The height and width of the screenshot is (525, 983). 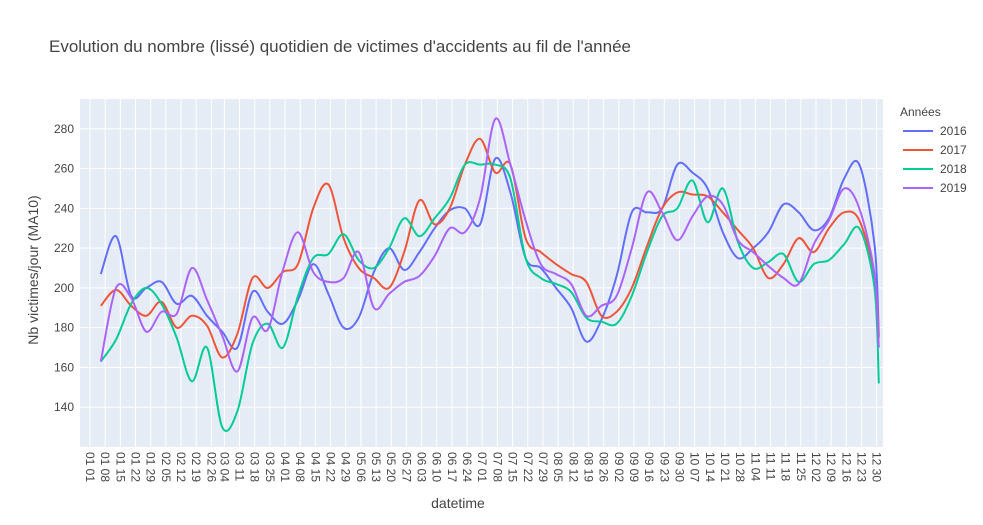 What do you see at coordinates (458, 503) in the screenshot?
I see `x-axis-title: datetime` at bounding box center [458, 503].